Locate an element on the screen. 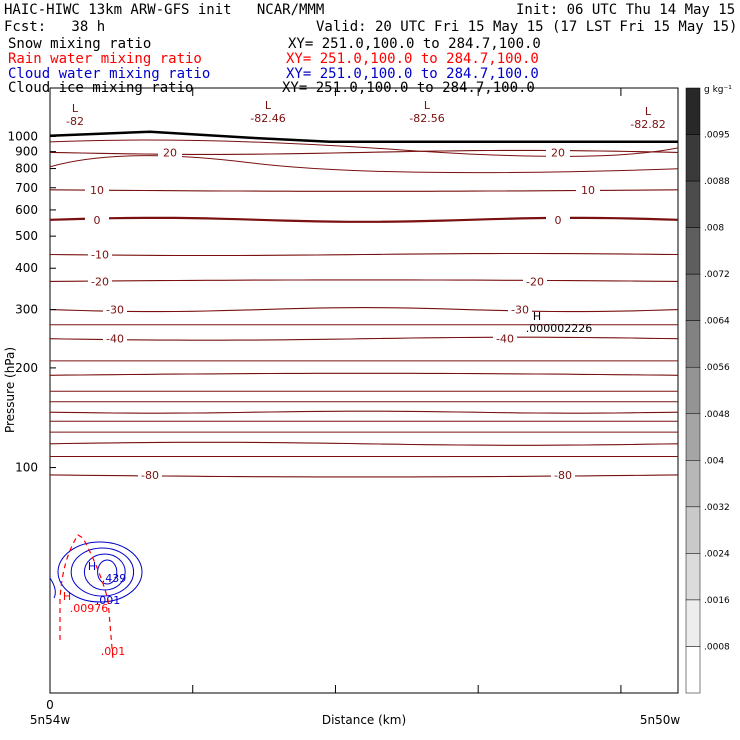 The height and width of the screenshot is (740, 740). colorbar-tick-label: .0095 is located at coordinates (717, 136).